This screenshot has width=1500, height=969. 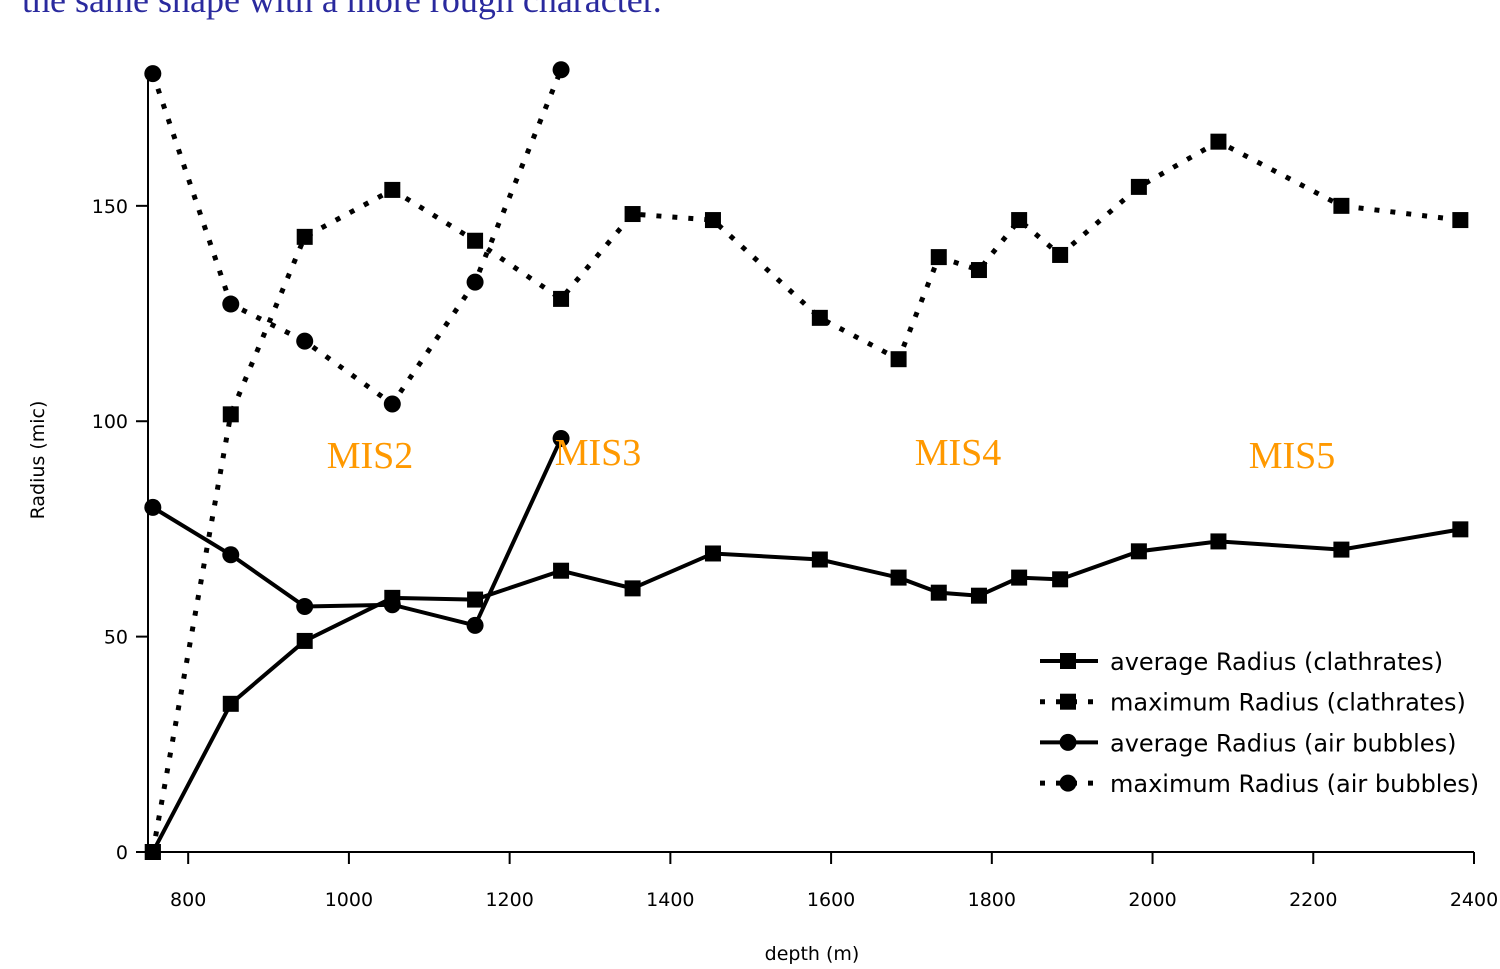 What do you see at coordinates (831, 900) in the screenshot?
I see `x-tick-label: 1600` at bounding box center [831, 900].